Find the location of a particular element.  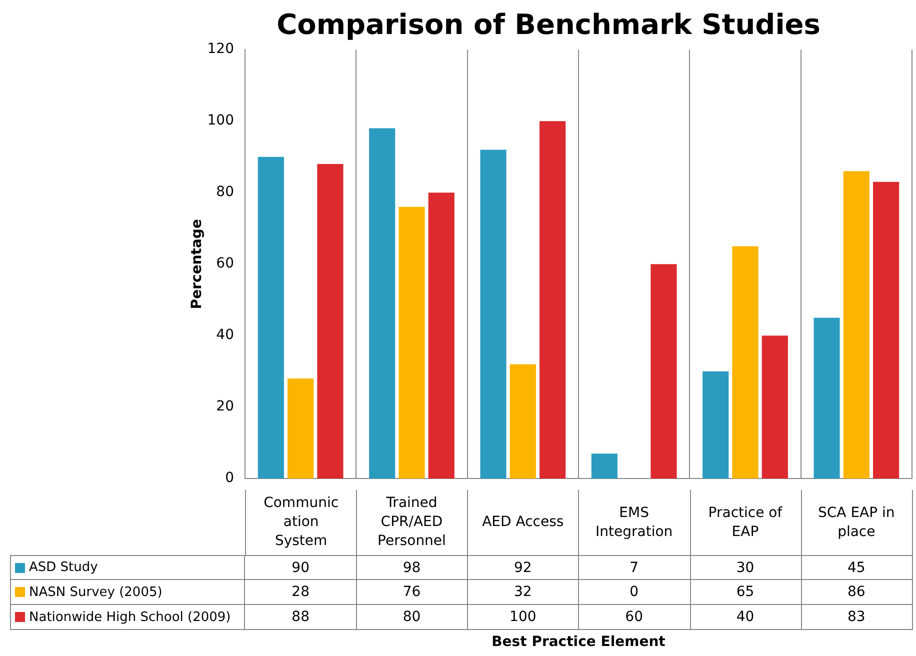

data-label: 92 is located at coordinates (523, 567).